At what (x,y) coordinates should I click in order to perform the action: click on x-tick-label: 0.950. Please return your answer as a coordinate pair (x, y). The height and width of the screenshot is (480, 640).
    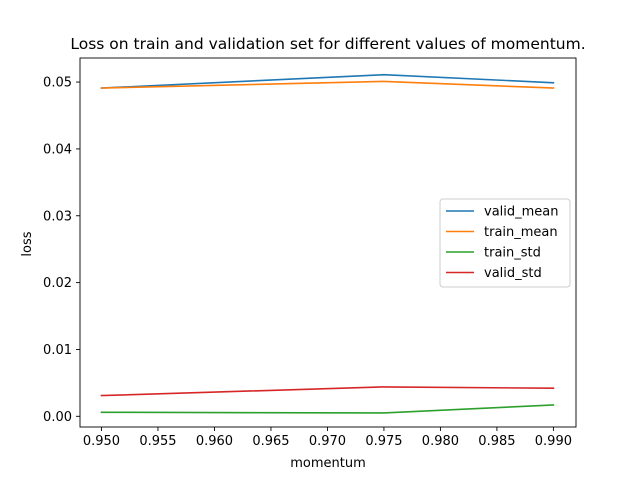
    Looking at the image, I should click on (101, 441).